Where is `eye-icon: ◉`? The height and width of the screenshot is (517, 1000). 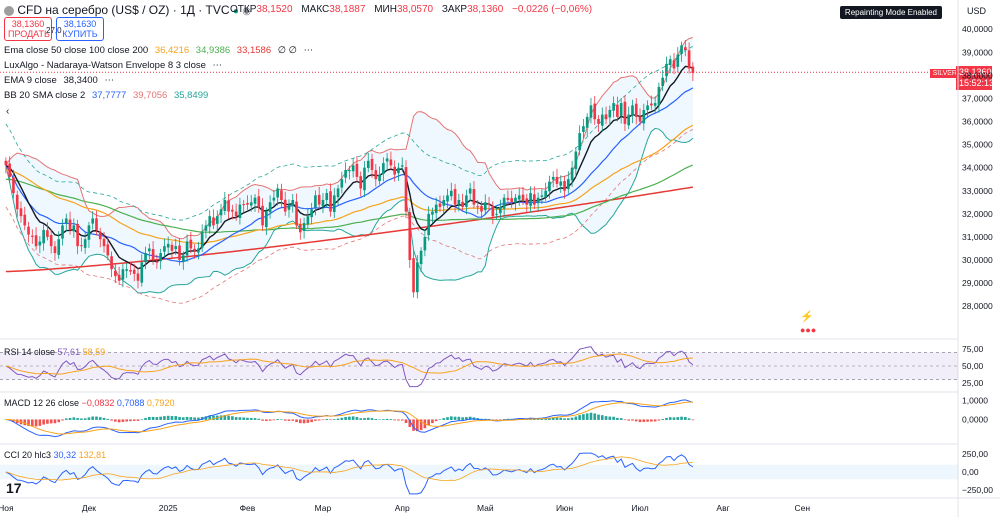
eye-icon: ◉ is located at coordinates (247, 11).